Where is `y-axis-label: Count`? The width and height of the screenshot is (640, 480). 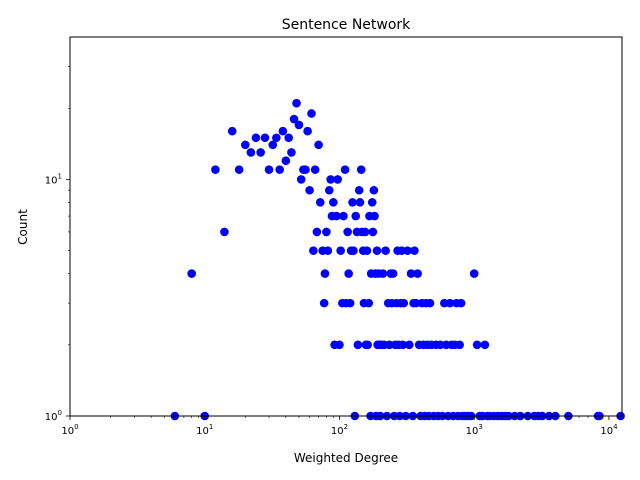
y-axis-label: Count is located at coordinates (23, 227).